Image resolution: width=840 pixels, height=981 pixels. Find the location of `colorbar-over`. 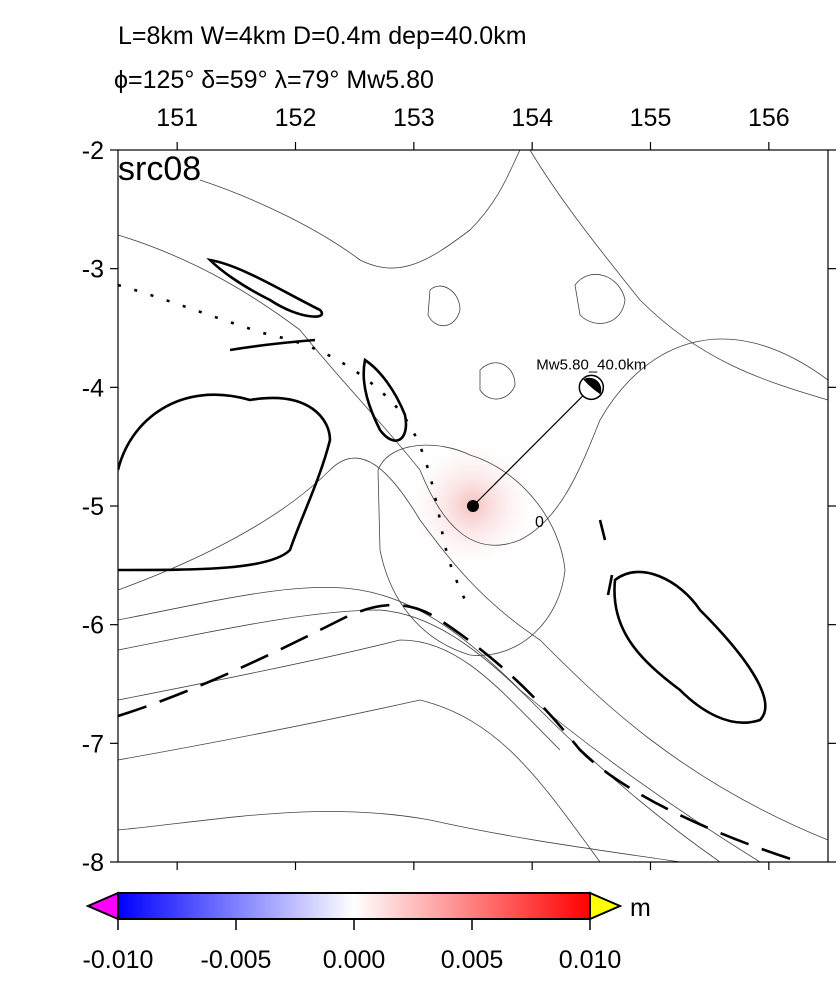

colorbar-over is located at coordinates (606, 906).